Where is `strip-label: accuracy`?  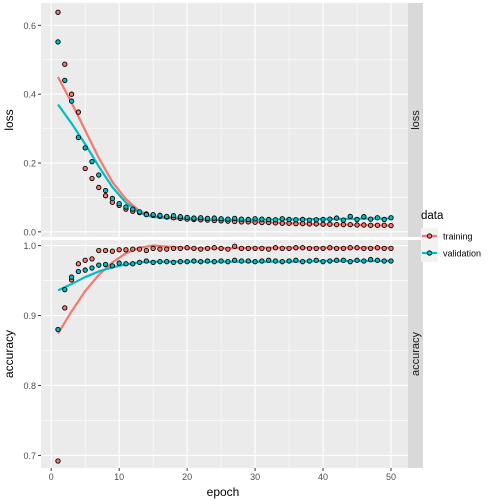 strip-label: accuracy is located at coordinates (416, 353).